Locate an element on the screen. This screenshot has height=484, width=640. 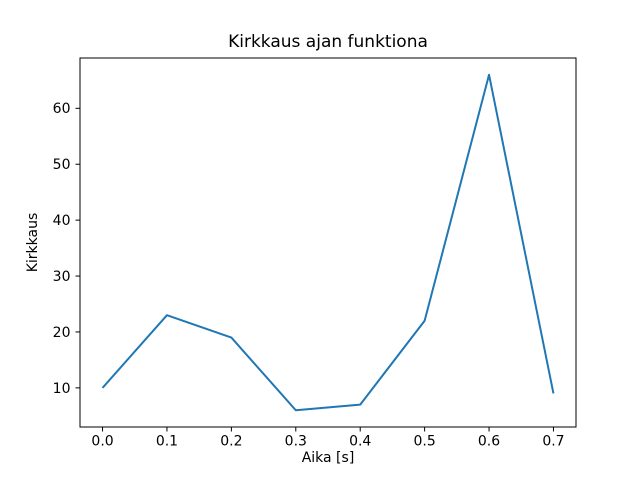
x-tick-label: 0.1 is located at coordinates (167, 442).